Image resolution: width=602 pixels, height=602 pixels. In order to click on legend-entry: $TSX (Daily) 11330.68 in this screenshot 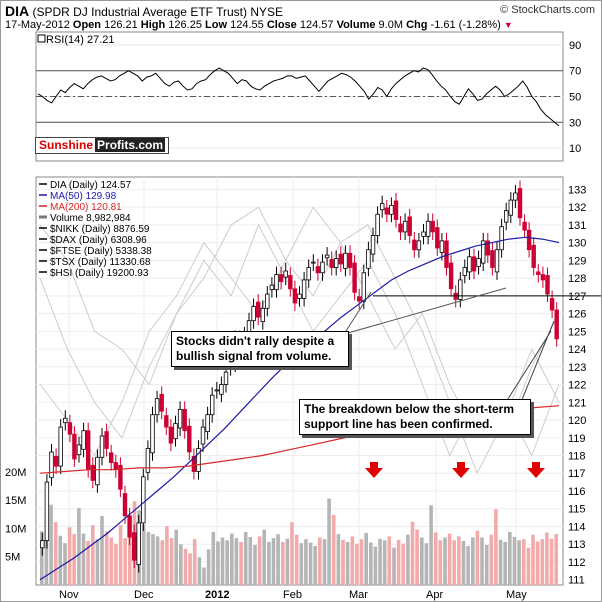, I will do `click(100, 262)`.